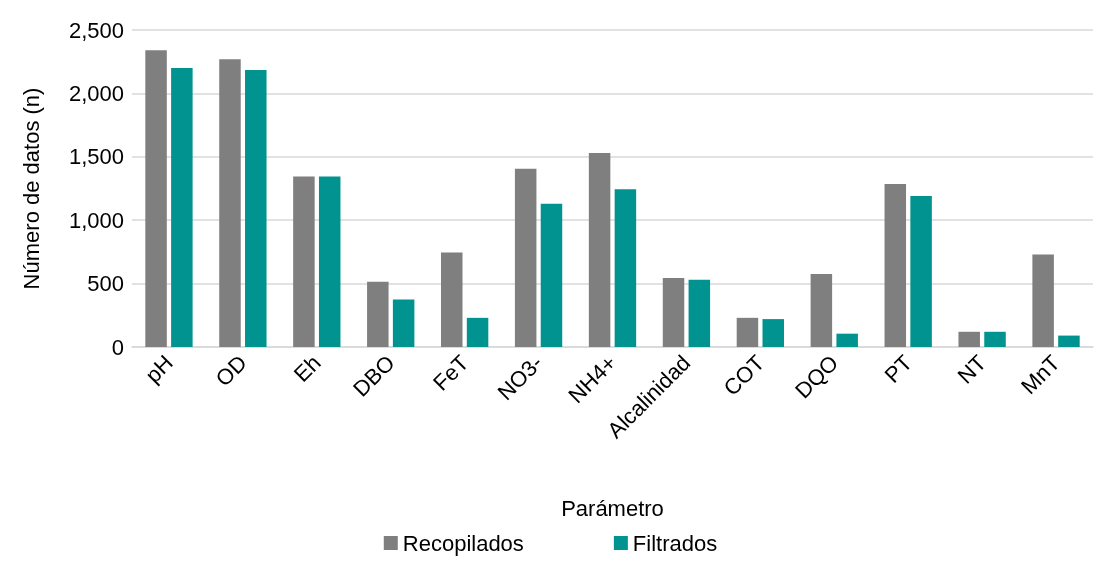  What do you see at coordinates (96, 93) in the screenshot?
I see `y-tick-label: 2,000` at bounding box center [96, 93].